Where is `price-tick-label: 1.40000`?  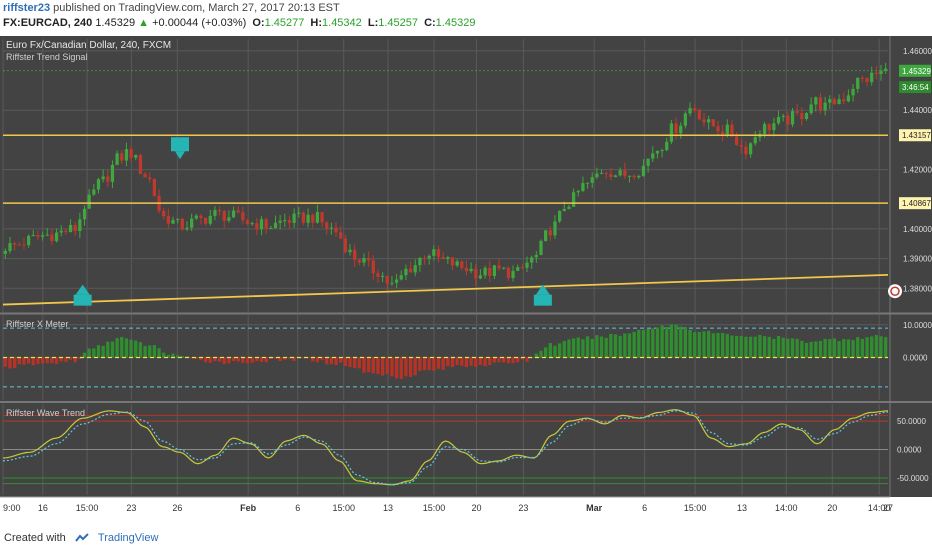 price-tick-label: 1.40000 is located at coordinates (917, 229).